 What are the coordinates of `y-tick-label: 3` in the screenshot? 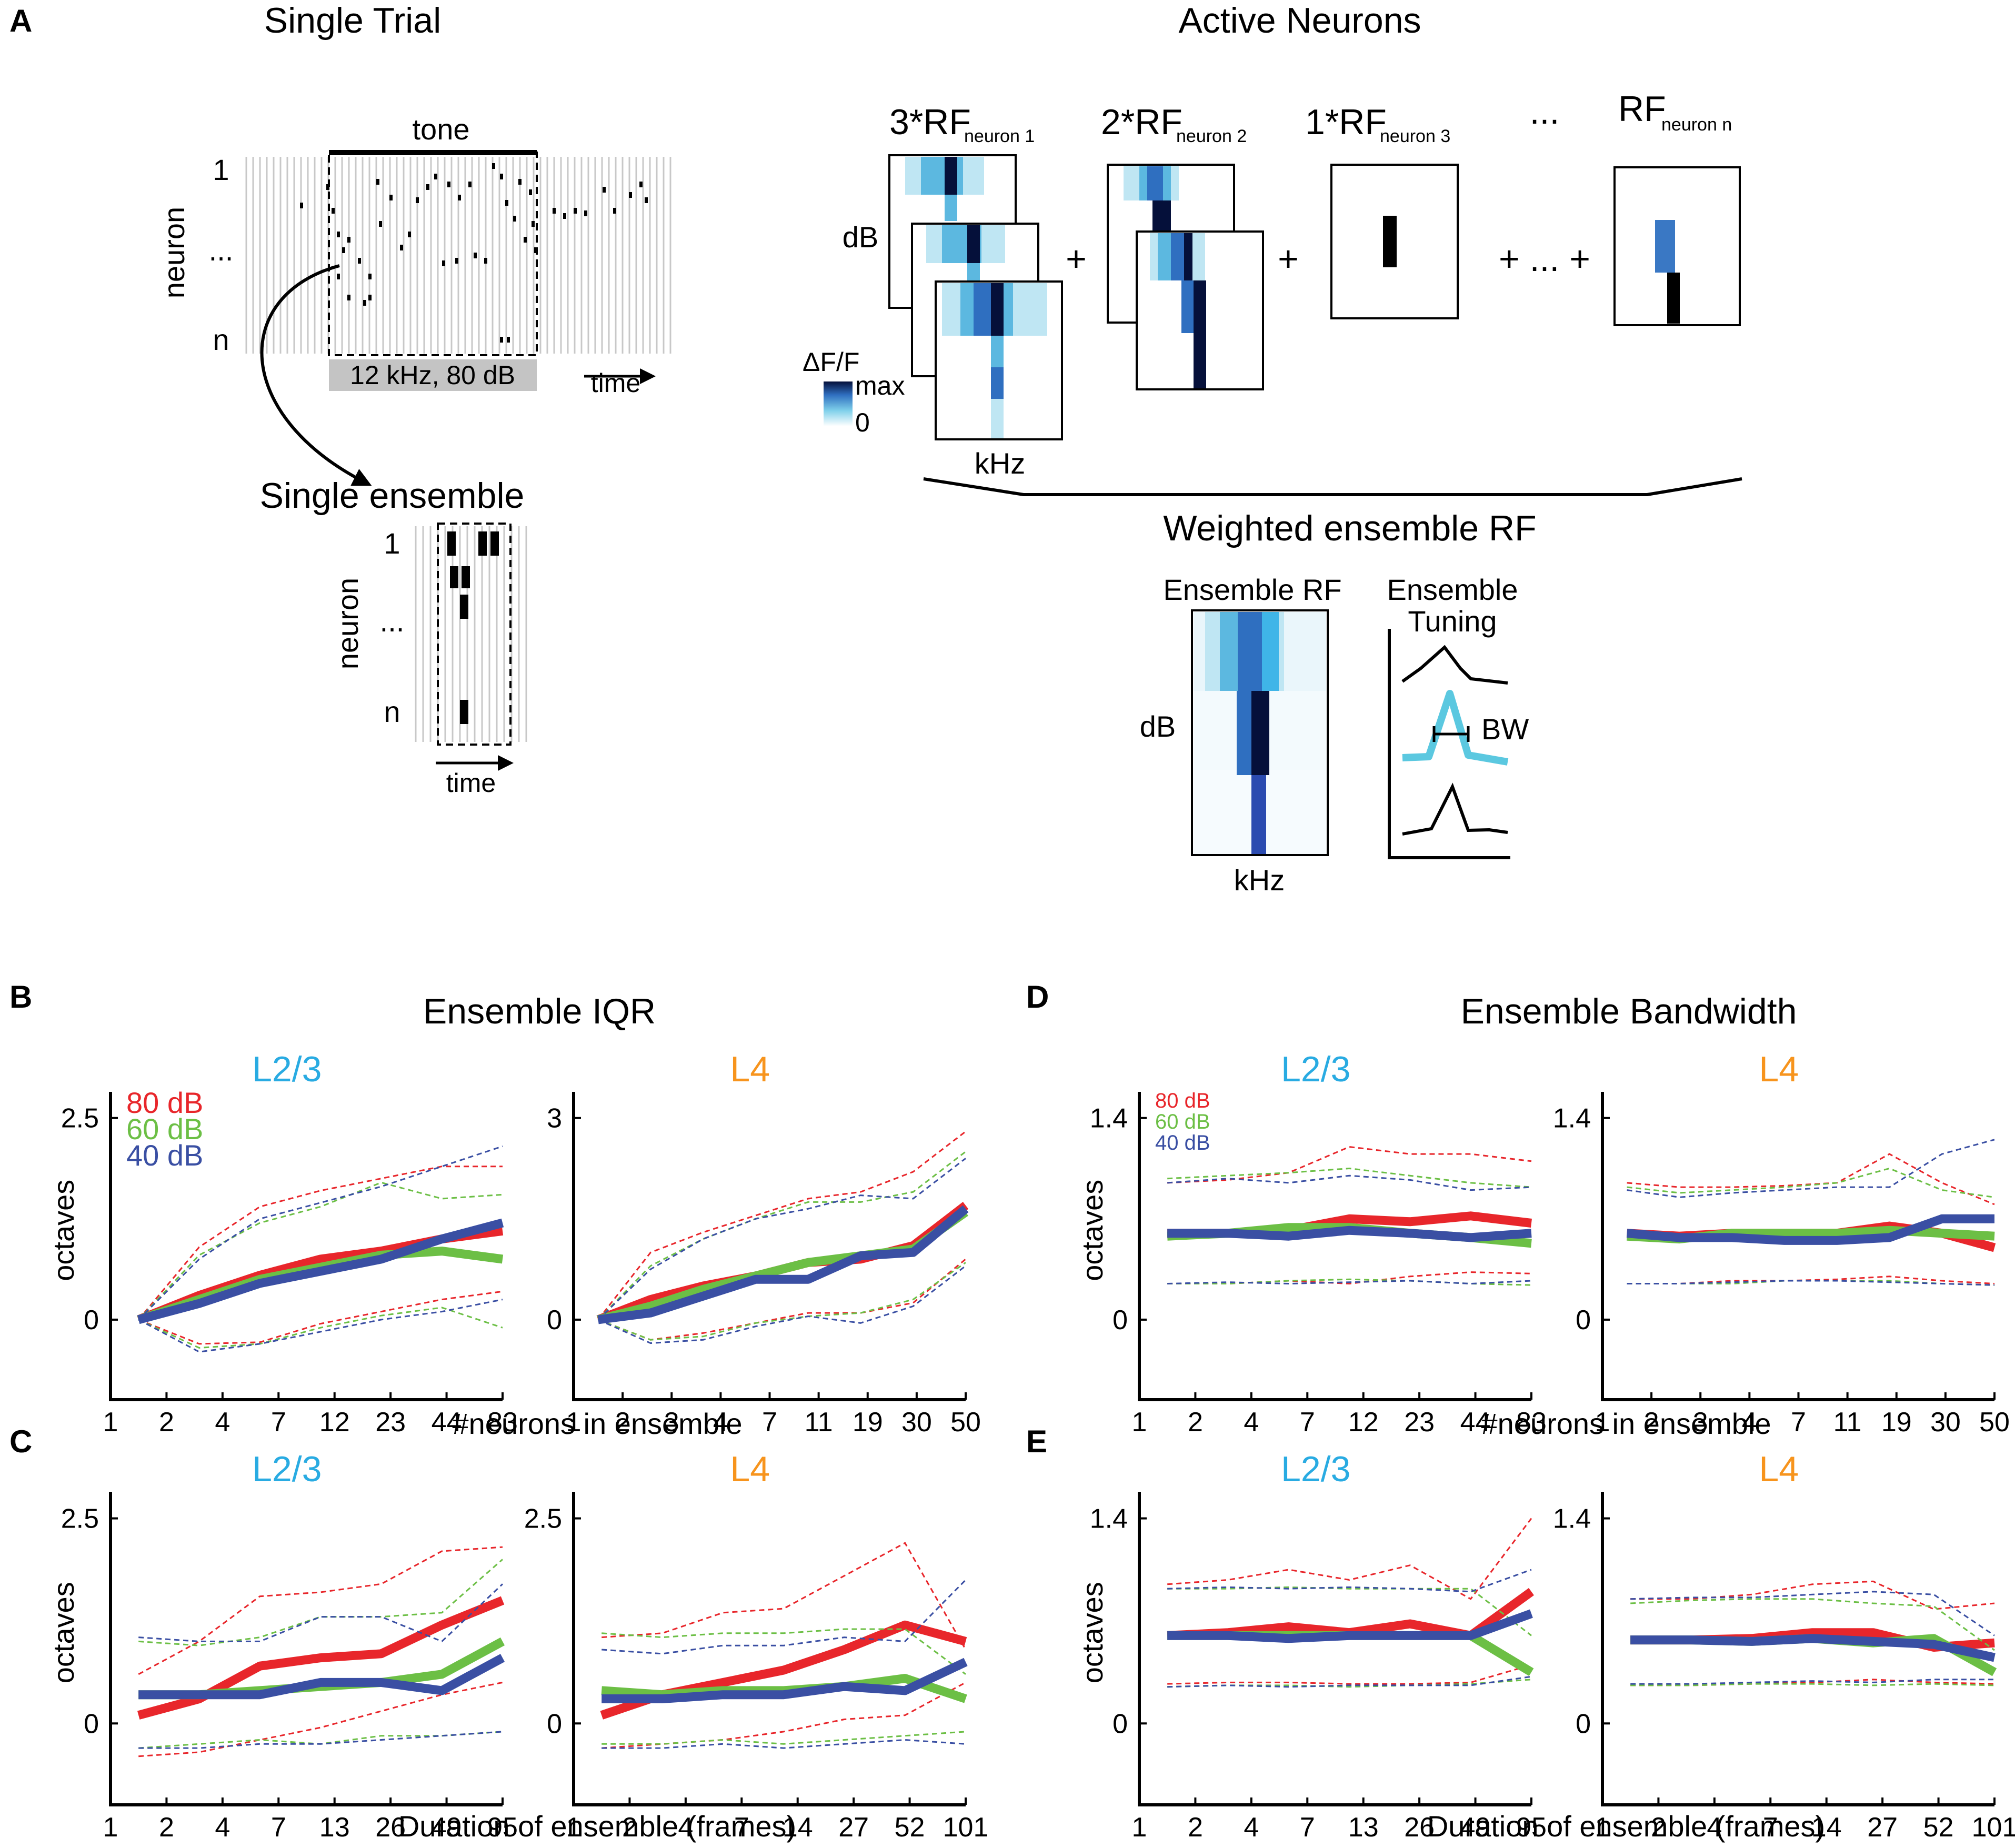 It's located at (554, 1118).